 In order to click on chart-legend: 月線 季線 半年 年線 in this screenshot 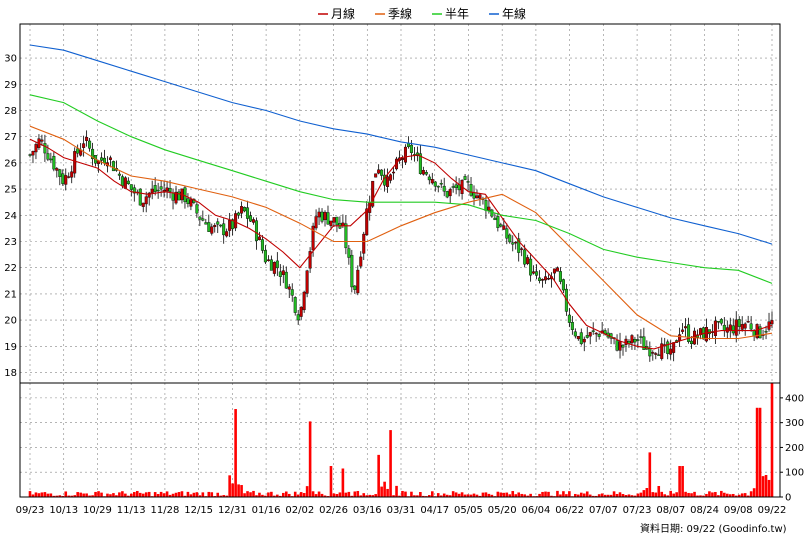, I will do `click(422, 13)`.